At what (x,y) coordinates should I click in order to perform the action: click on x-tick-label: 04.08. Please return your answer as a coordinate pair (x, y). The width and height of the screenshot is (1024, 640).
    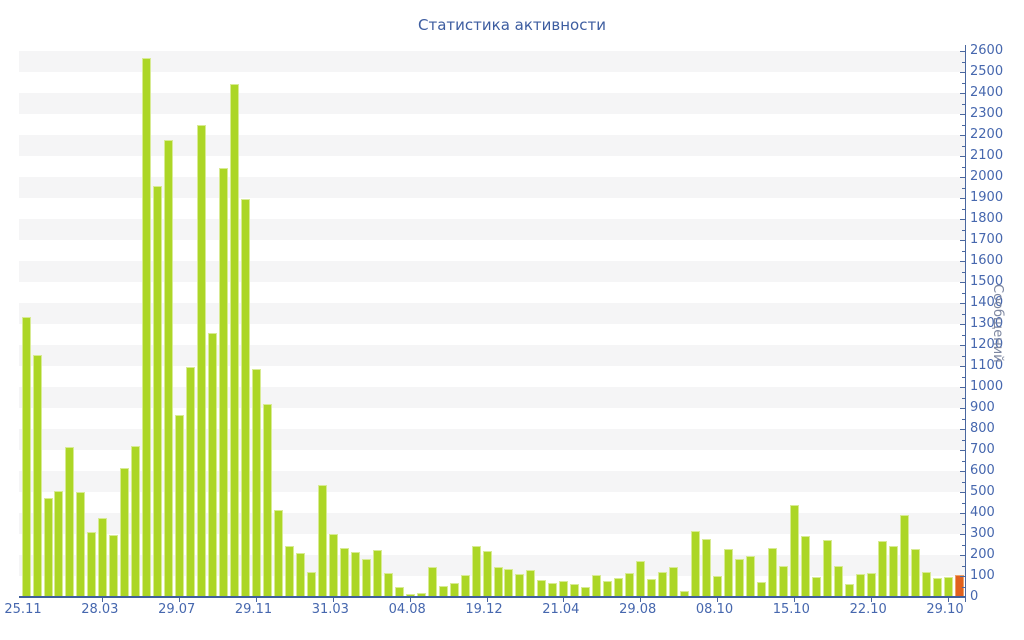
    Looking at the image, I should click on (407, 609).